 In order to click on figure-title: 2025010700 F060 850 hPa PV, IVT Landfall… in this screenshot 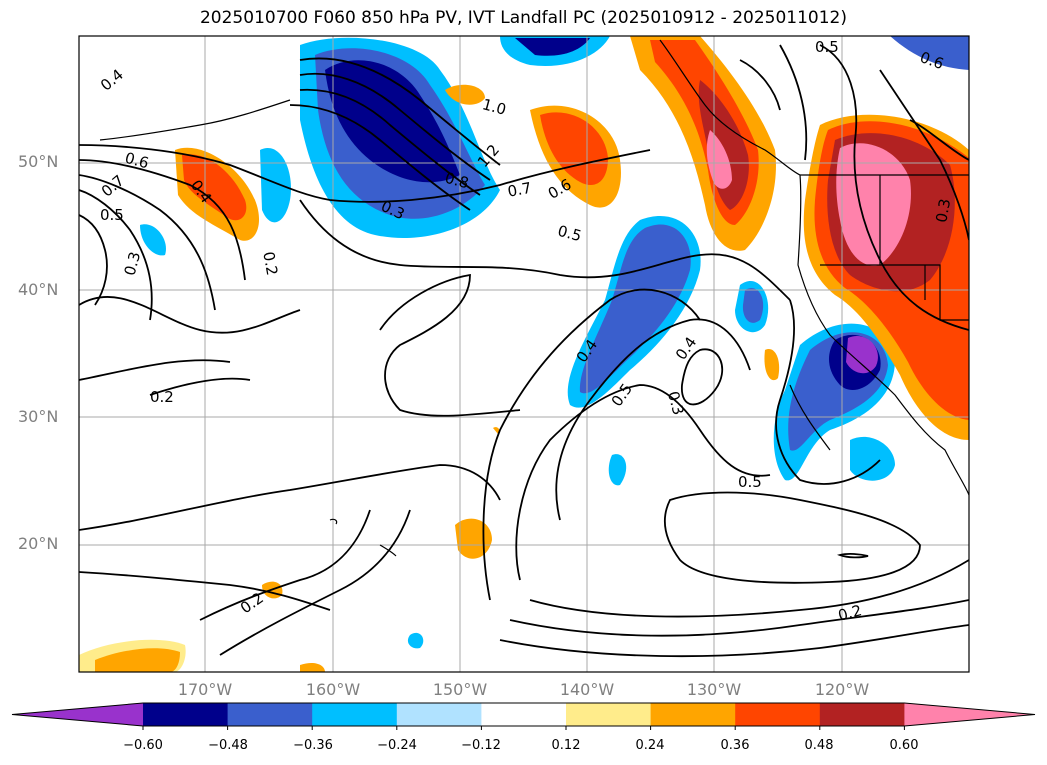, I will do `click(523, 18)`.